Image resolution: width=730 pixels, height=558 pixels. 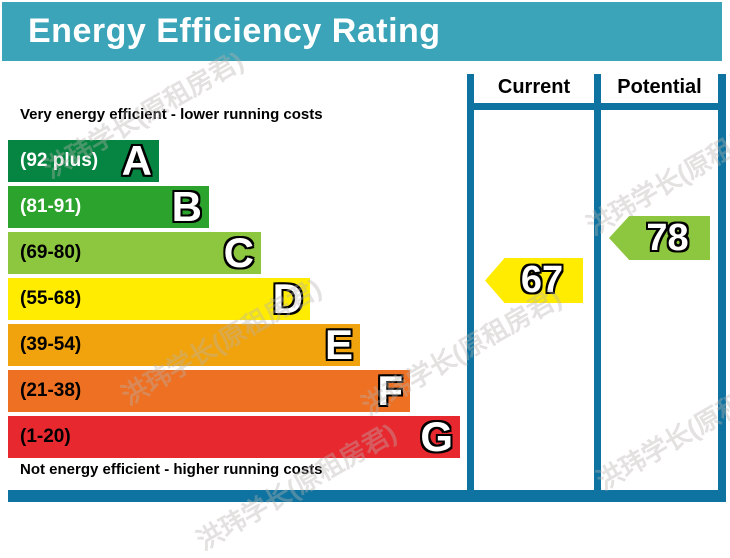 What do you see at coordinates (51, 298) in the screenshot?
I see `band-range-label: (55-68)` at bounding box center [51, 298].